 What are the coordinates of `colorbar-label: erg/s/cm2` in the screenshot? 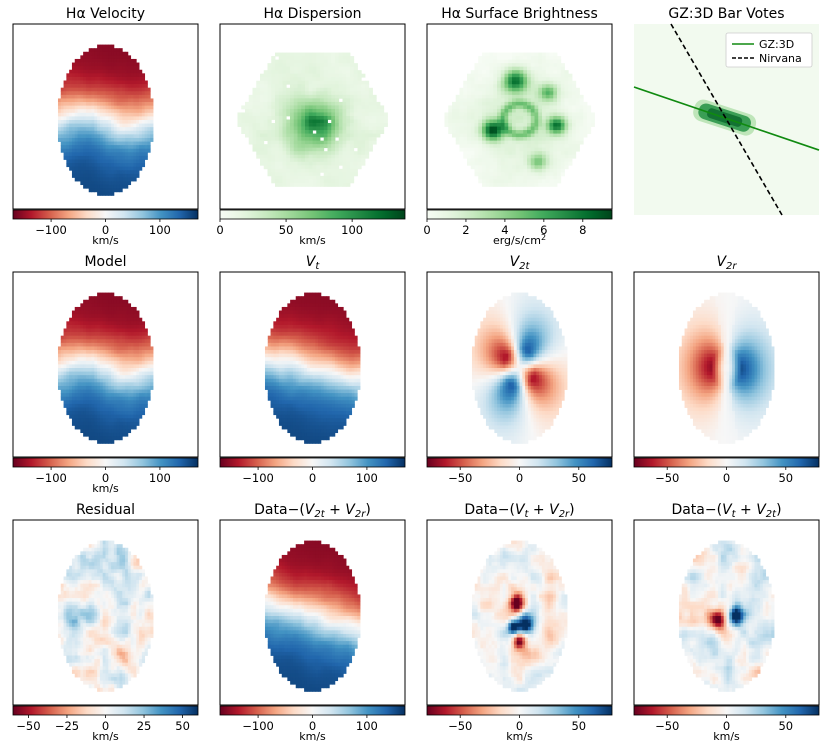 It's located at (519, 240).